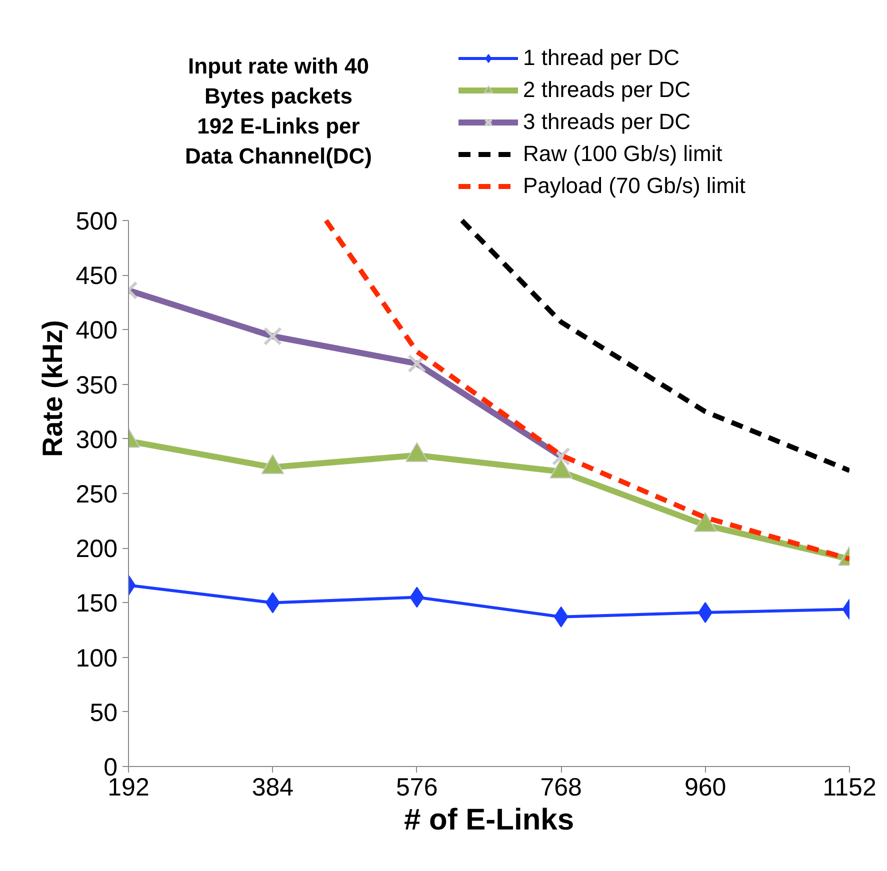 The height and width of the screenshot is (871, 887). I want to click on legend-label: 2 threads per DC, so click(607, 90).